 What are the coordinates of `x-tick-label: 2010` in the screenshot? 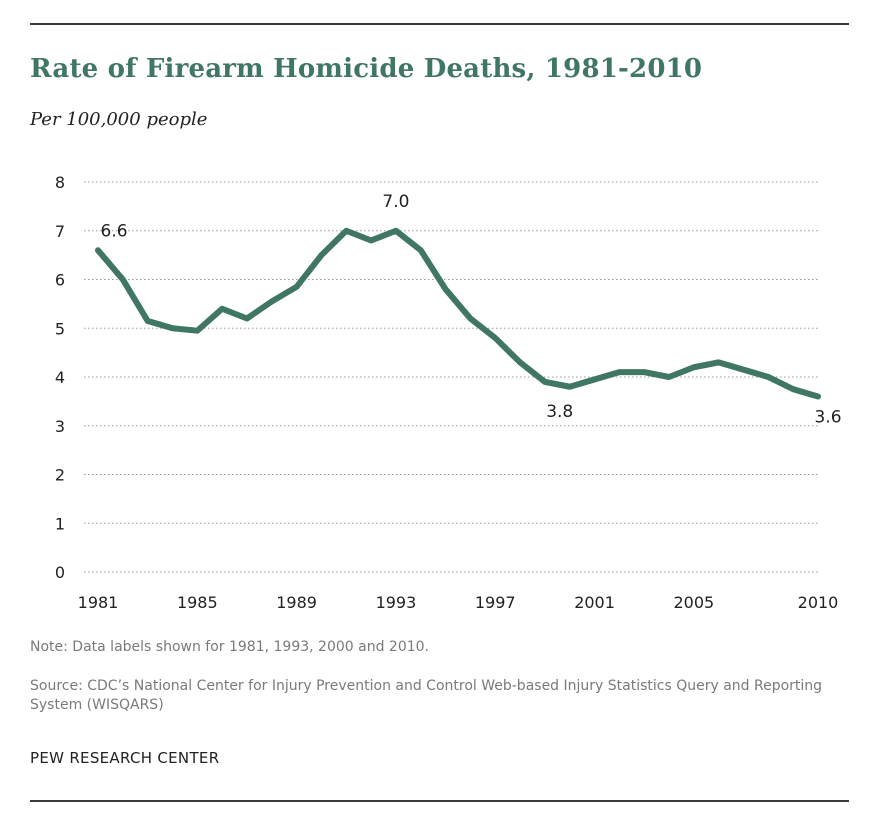 It's located at (818, 602).